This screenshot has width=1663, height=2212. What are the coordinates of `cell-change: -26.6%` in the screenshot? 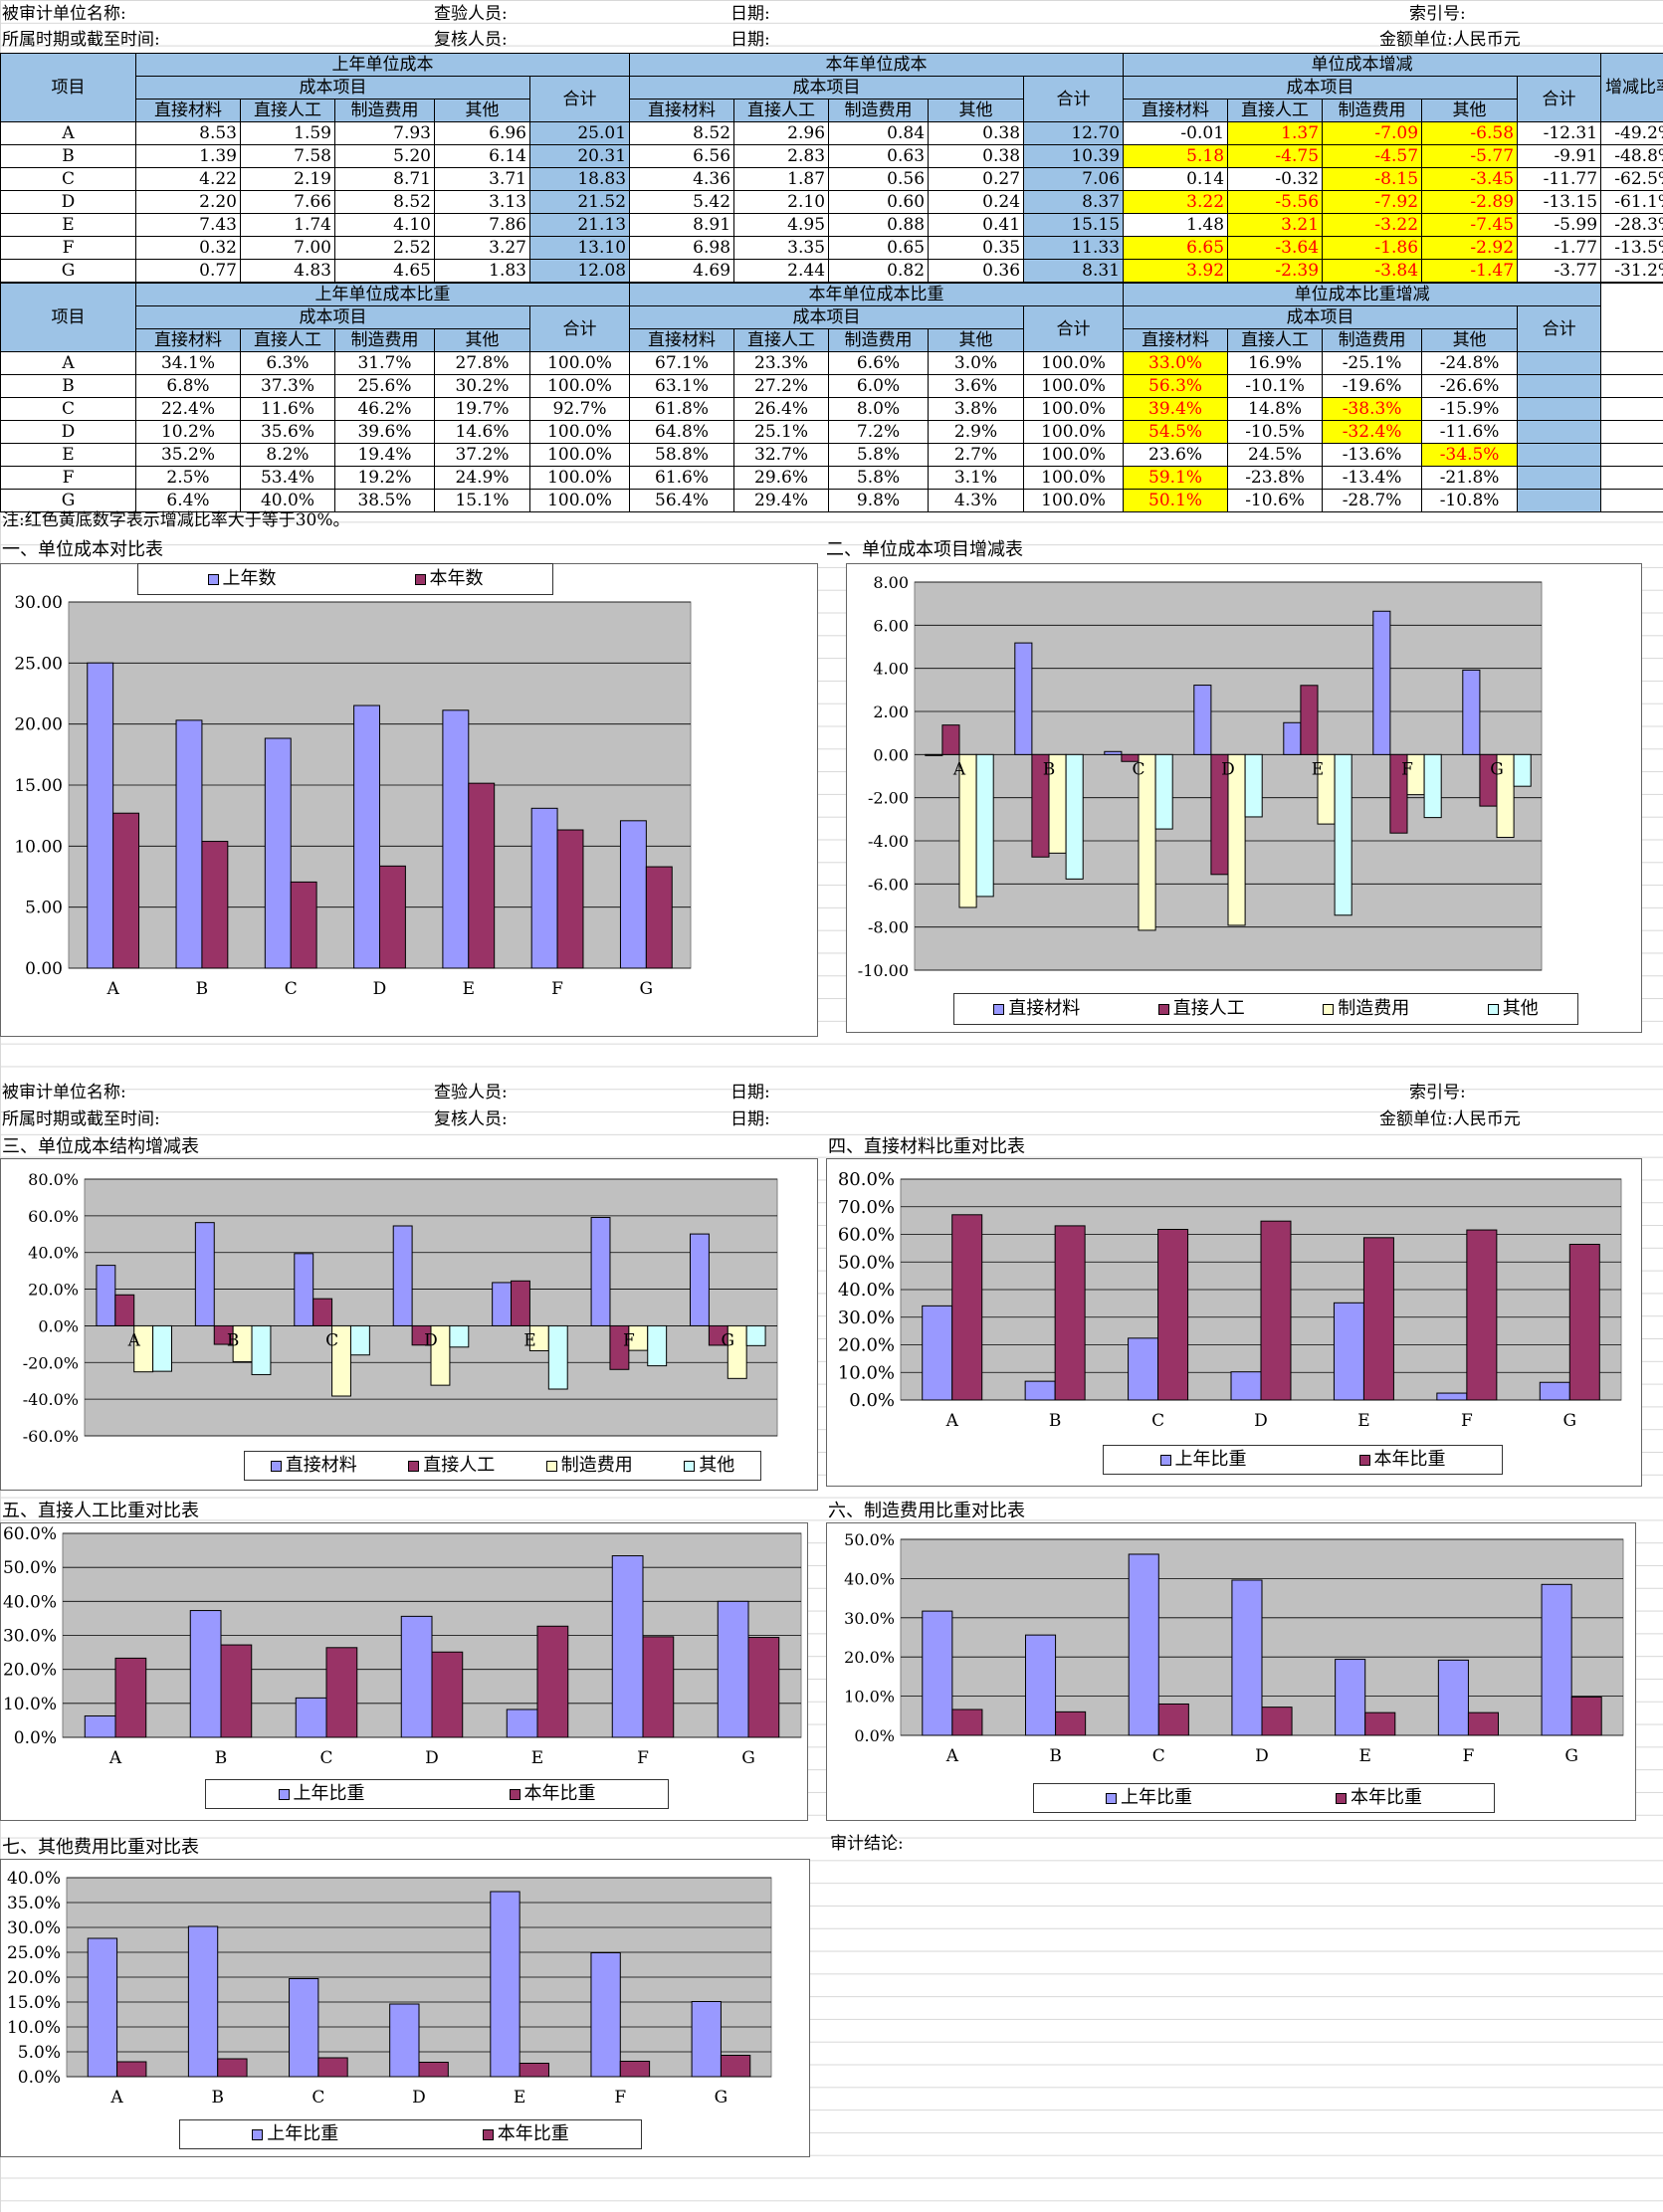 It's located at (1470, 386).